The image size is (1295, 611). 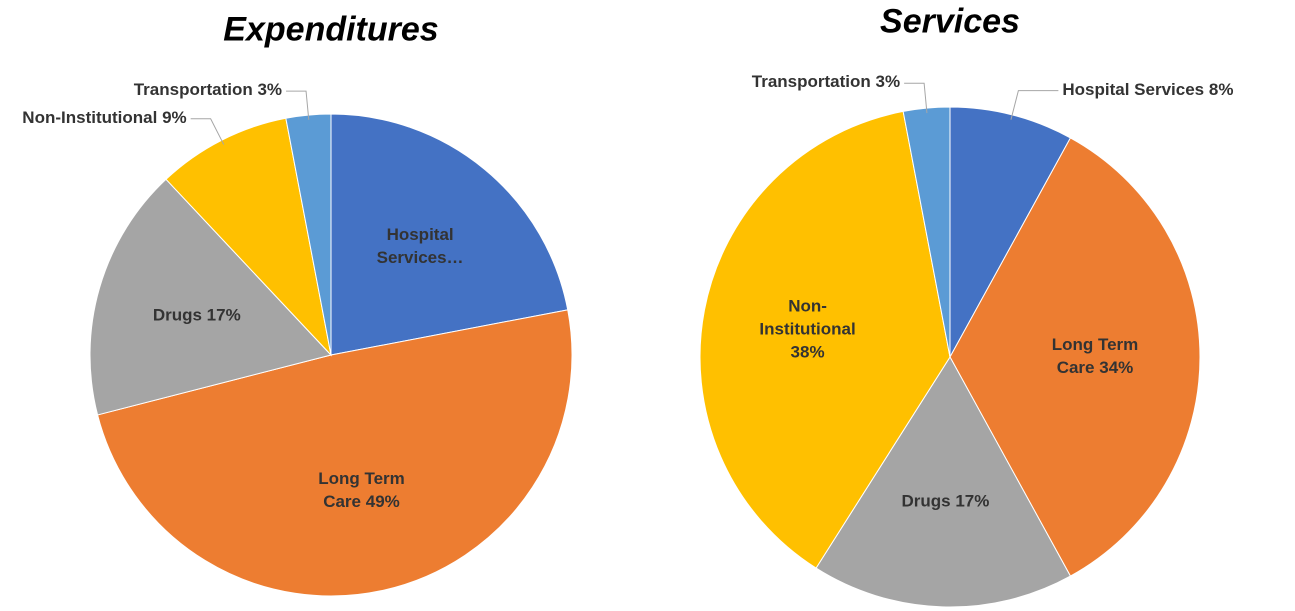 I want to click on chart-title: Services, so click(x=950, y=22).